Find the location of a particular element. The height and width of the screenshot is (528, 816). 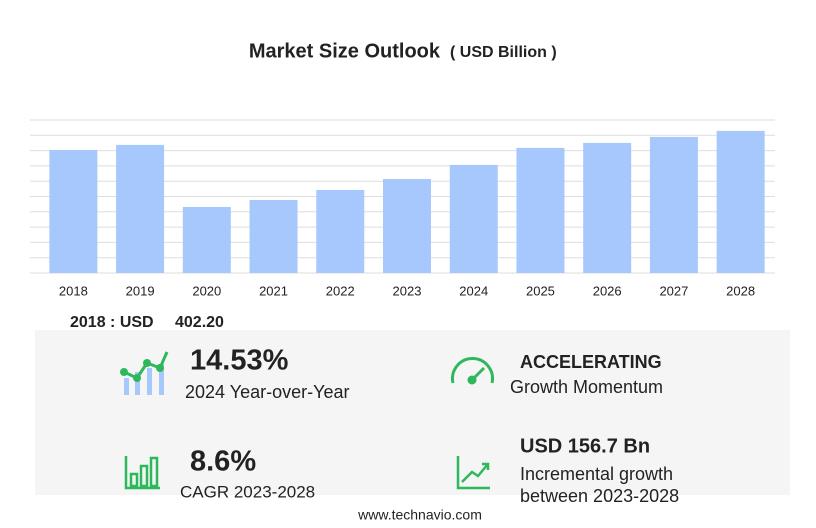

icon-chart is located at coordinates (144, 373).